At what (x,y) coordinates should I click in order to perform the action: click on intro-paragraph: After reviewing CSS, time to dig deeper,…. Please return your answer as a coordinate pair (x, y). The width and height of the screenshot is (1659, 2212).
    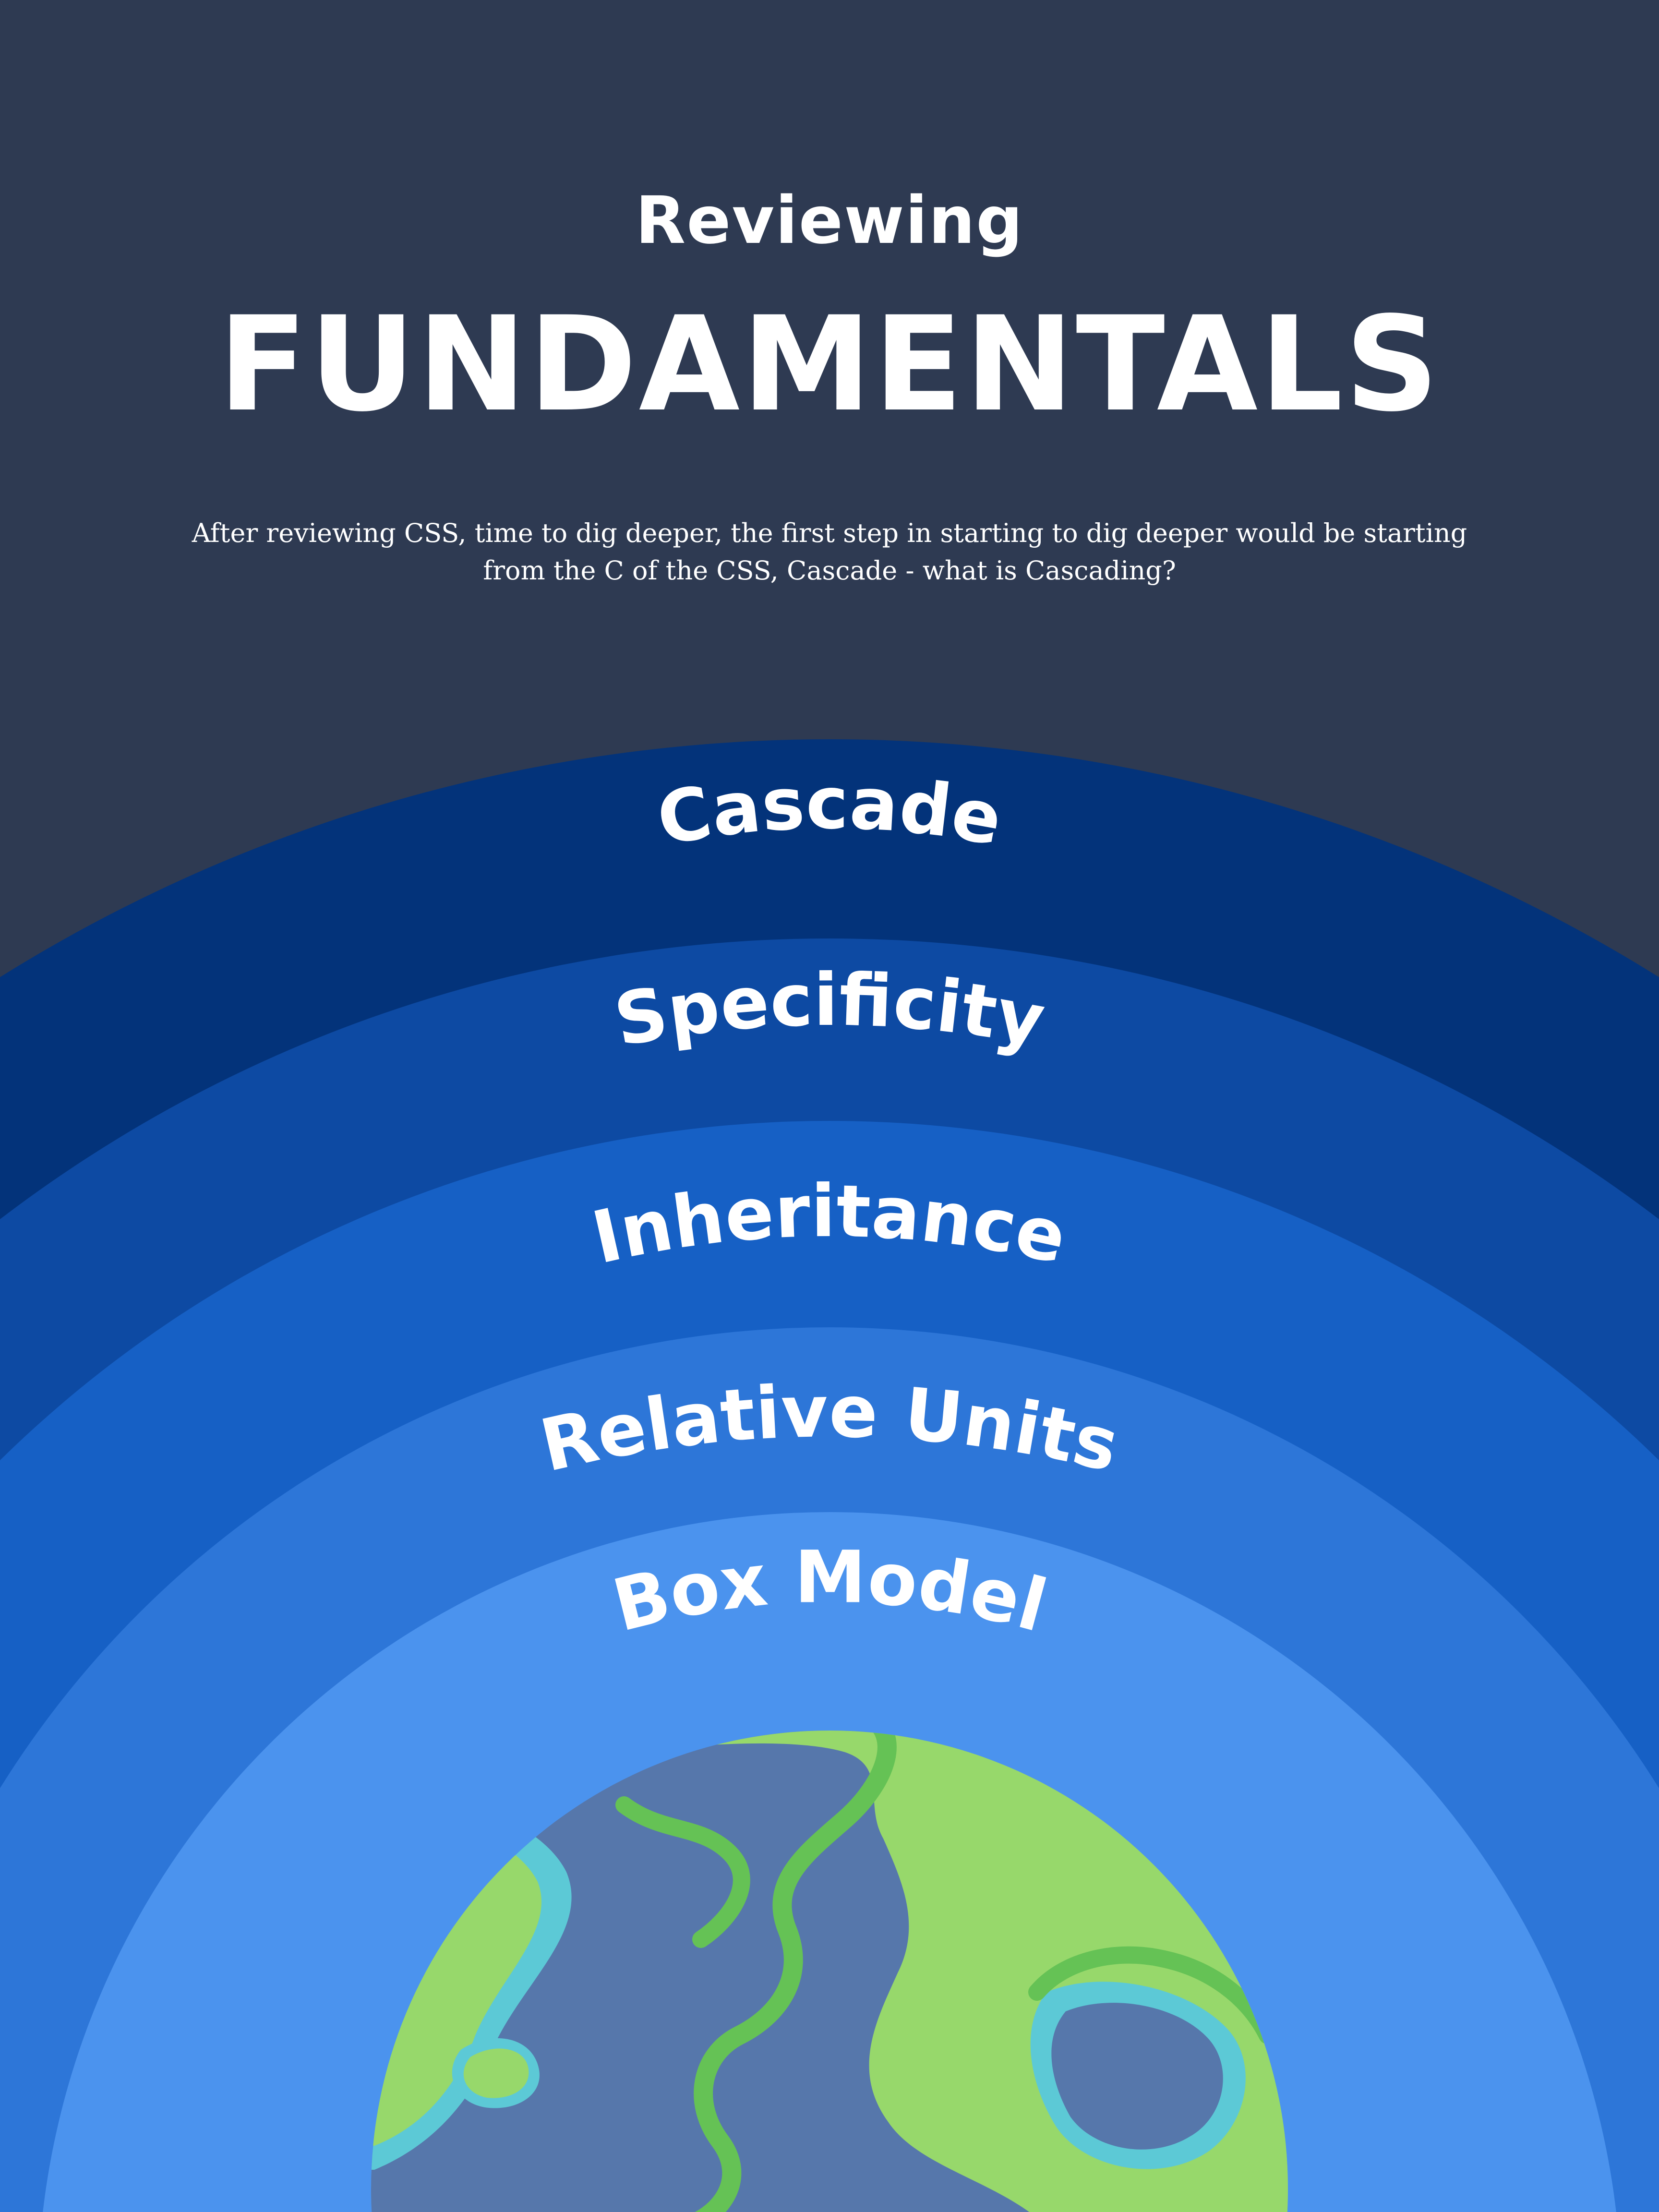
    Looking at the image, I should click on (829, 552).